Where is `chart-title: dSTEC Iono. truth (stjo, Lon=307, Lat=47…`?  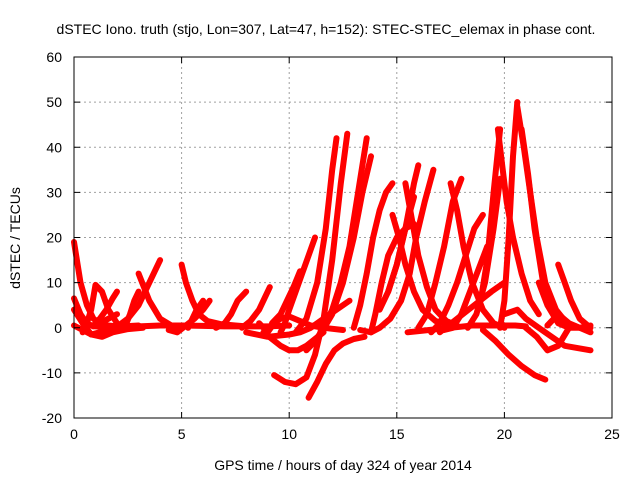
chart-title: dSTEC Iono. truth (stjo, Lon=307, Lat=47… is located at coordinates (326, 29).